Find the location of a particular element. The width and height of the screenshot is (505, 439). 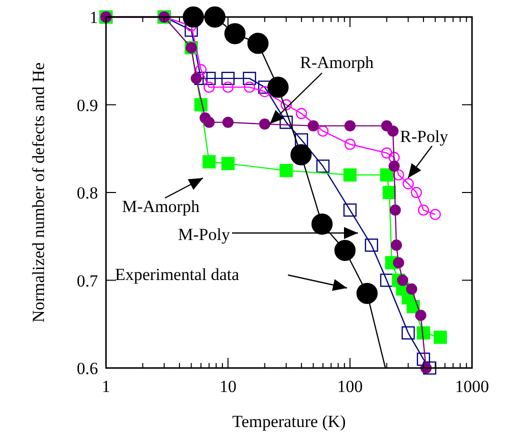

x-axis-title: Temperature (K) is located at coordinates (289, 421).